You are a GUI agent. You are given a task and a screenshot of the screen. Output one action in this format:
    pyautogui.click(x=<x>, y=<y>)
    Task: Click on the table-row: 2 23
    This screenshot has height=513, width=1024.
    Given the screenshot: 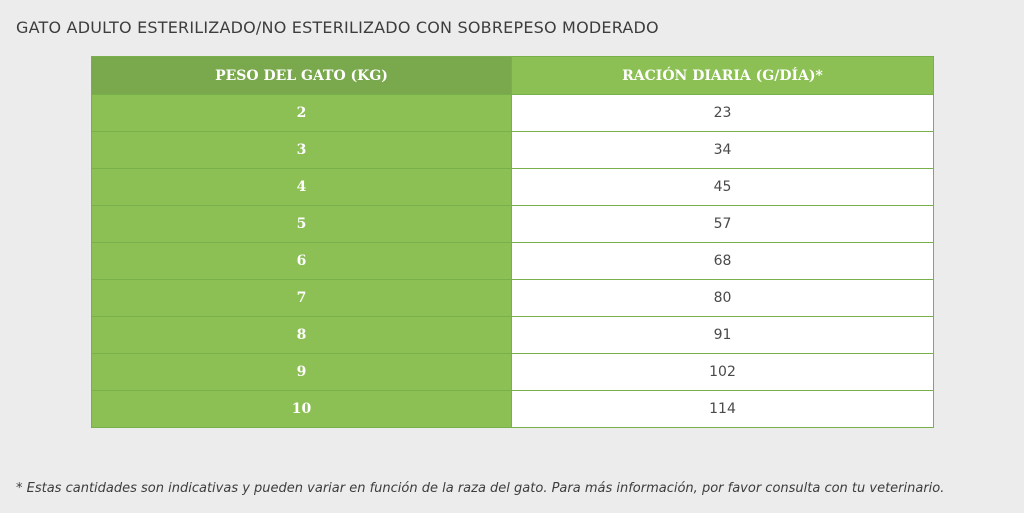 What is the action you would take?
    pyautogui.click(x=512, y=113)
    